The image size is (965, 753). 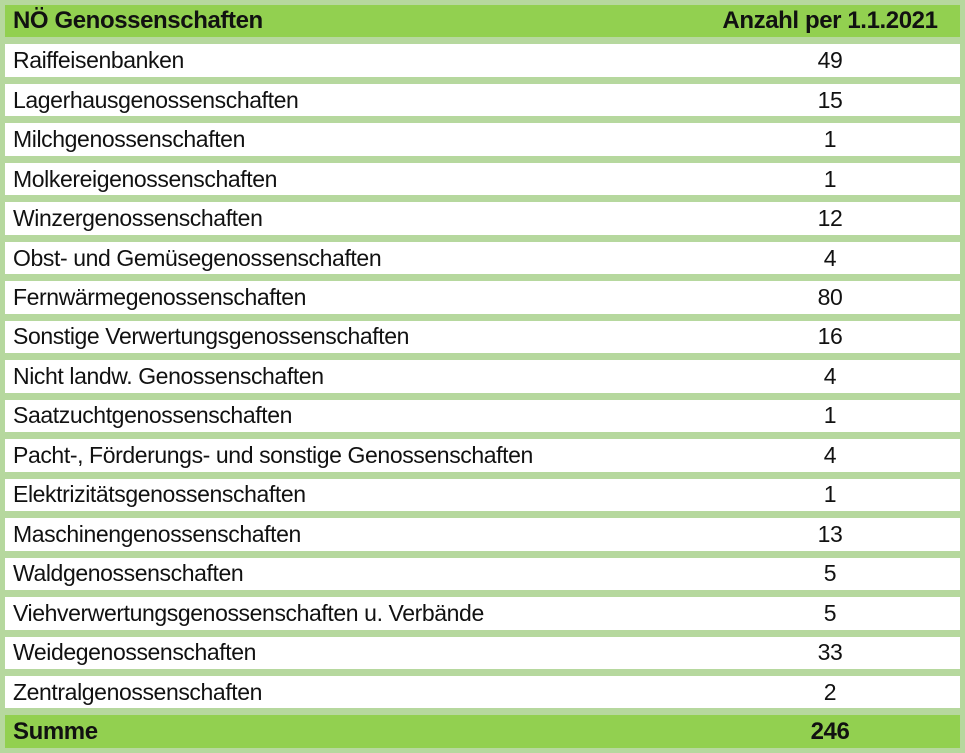 I want to click on row-label: Weidegenossenschaften, so click(x=135, y=652).